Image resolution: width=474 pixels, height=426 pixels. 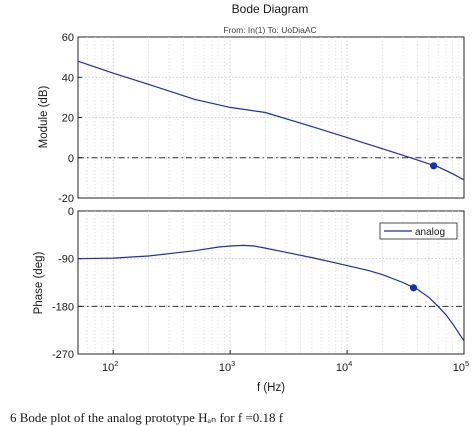 What do you see at coordinates (63, 307) in the screenshot?
I see `y-tick-label: -180` at bounding box center [63, 307].